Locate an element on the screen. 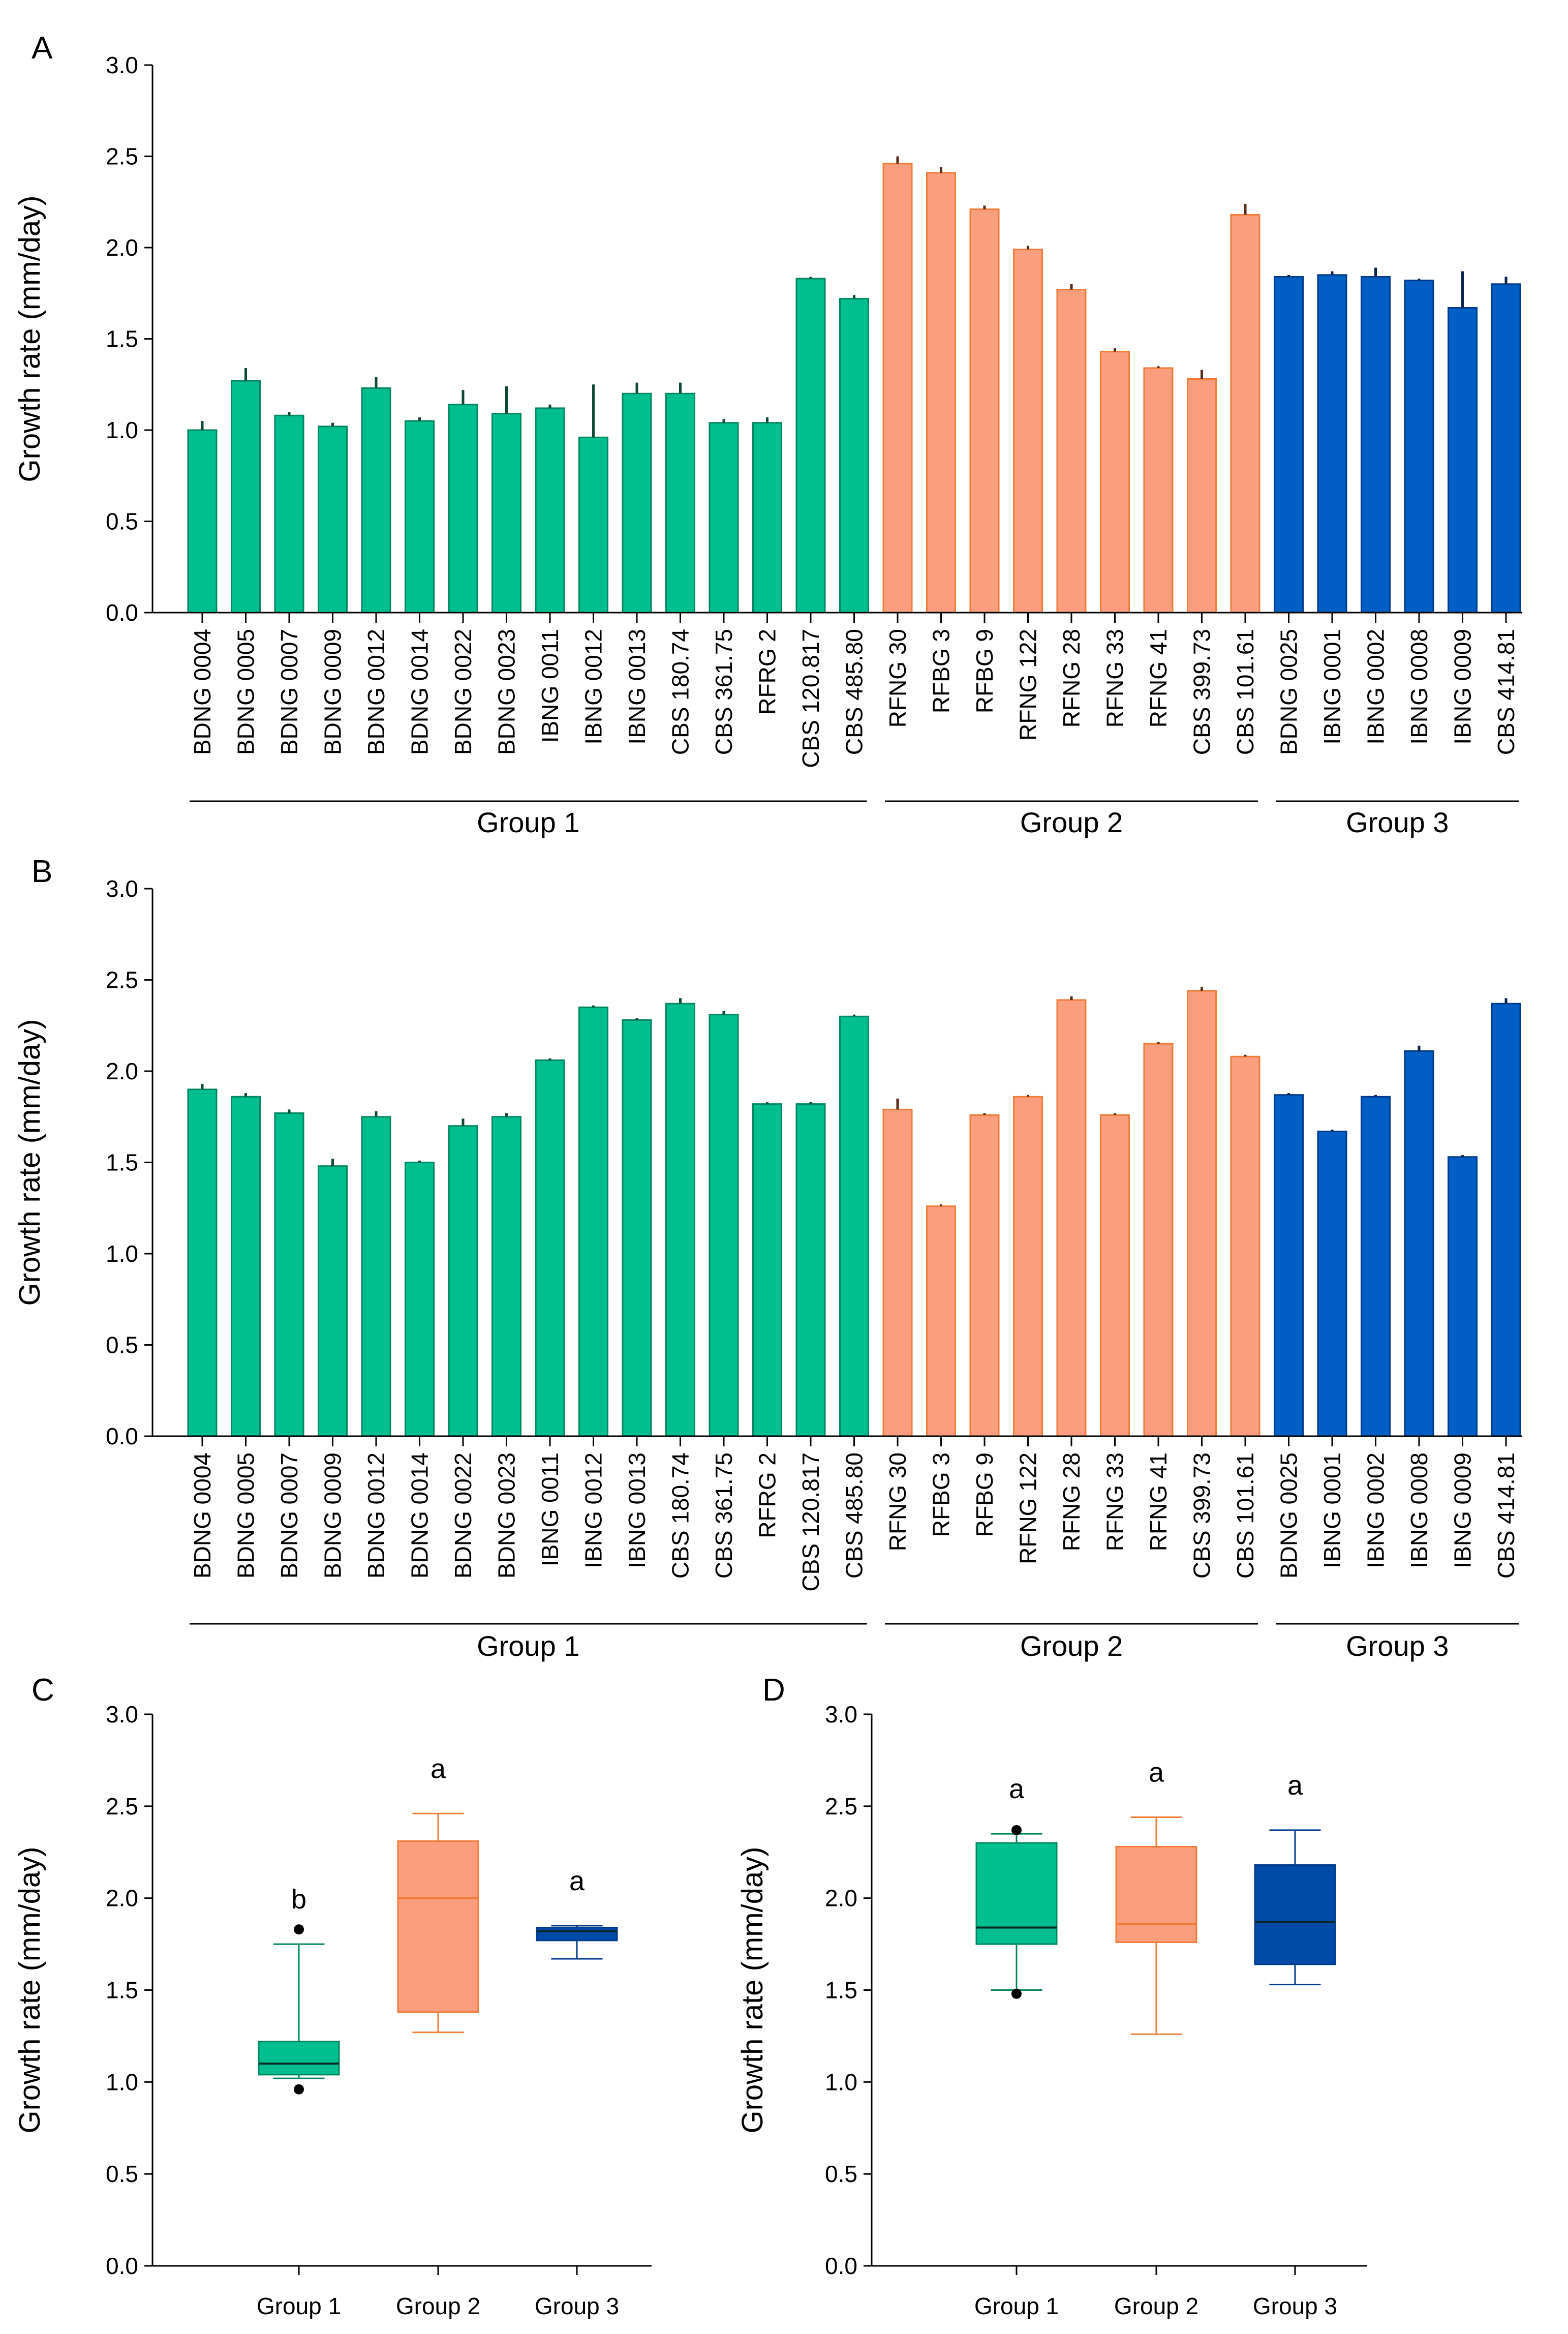 Image resolution: width=1568 pixels, height=2334 pixels. x-tick-label: Group 2 is located at coordinates (438, 2306).